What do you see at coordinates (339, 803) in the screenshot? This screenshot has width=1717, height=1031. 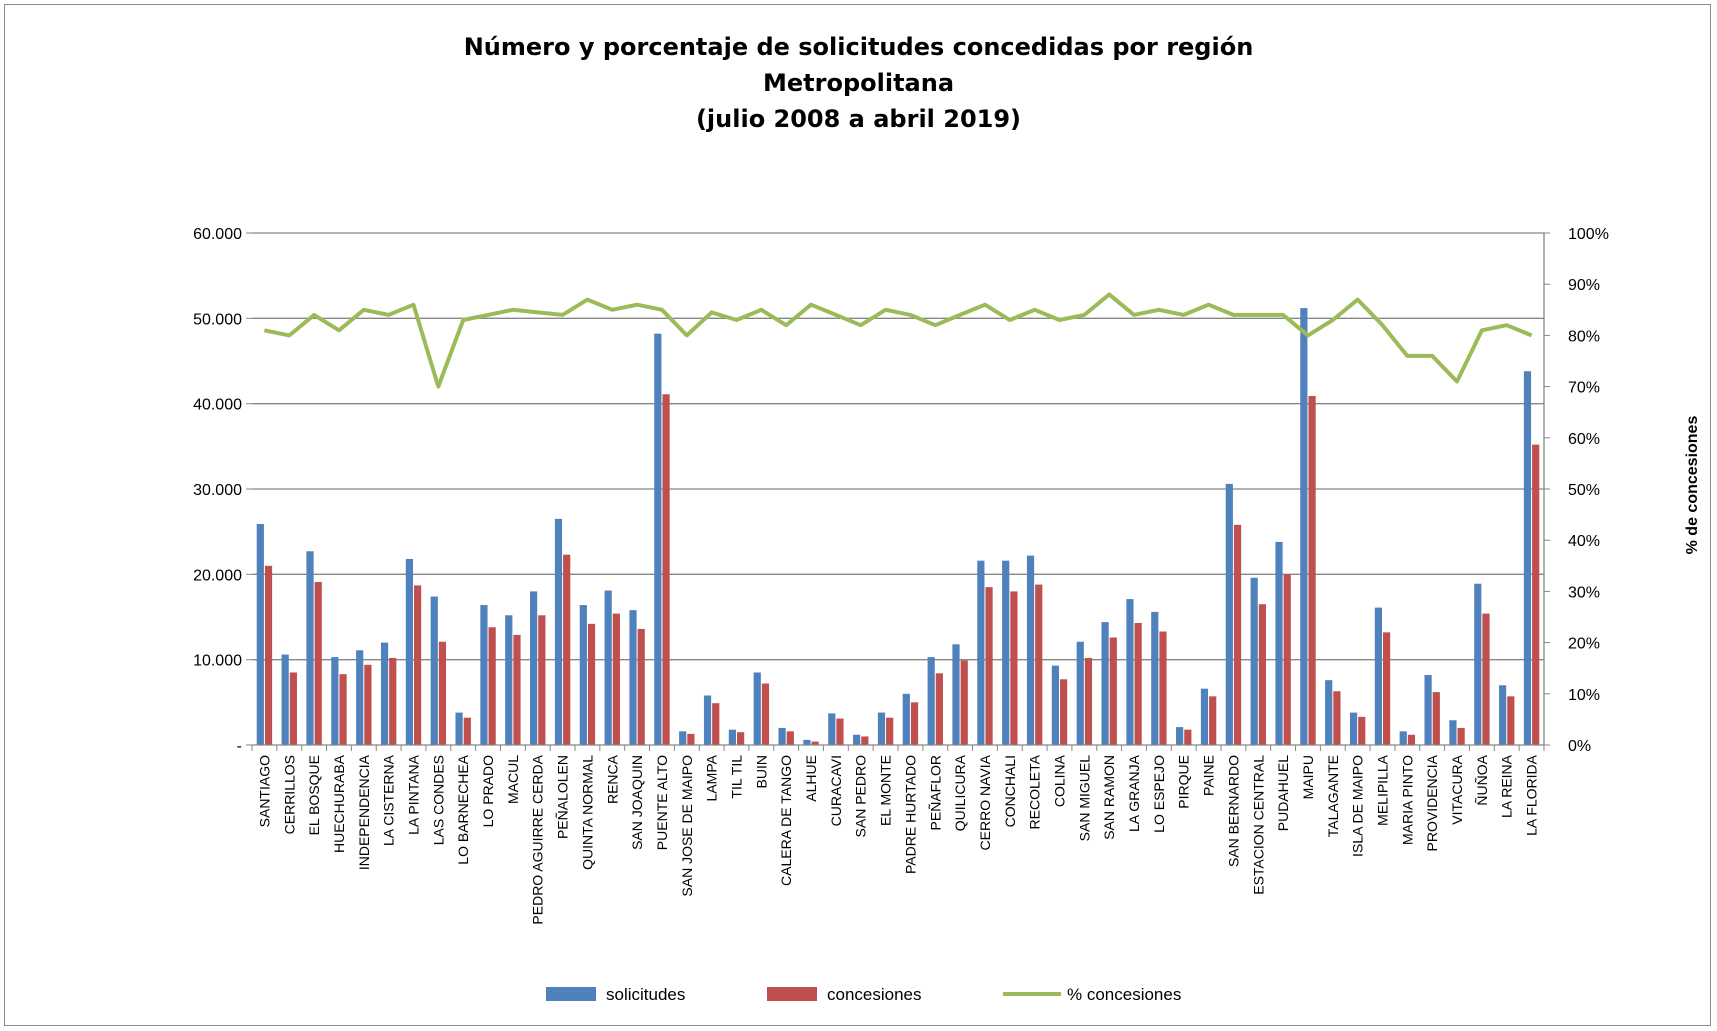 I see `category-label: HUECHURABA` at bounding box center [339, 803].